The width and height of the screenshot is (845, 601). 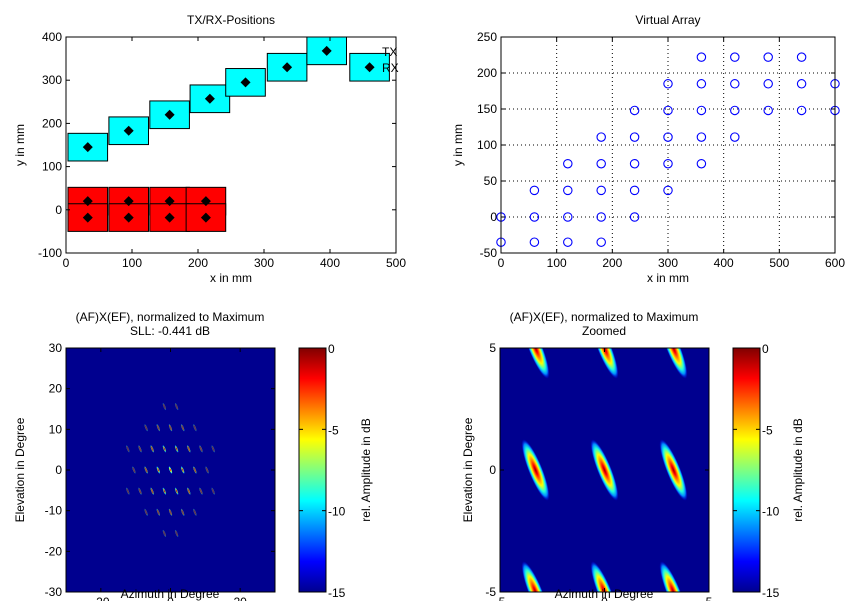 I want to click on grid, so click(x=668, y=145).